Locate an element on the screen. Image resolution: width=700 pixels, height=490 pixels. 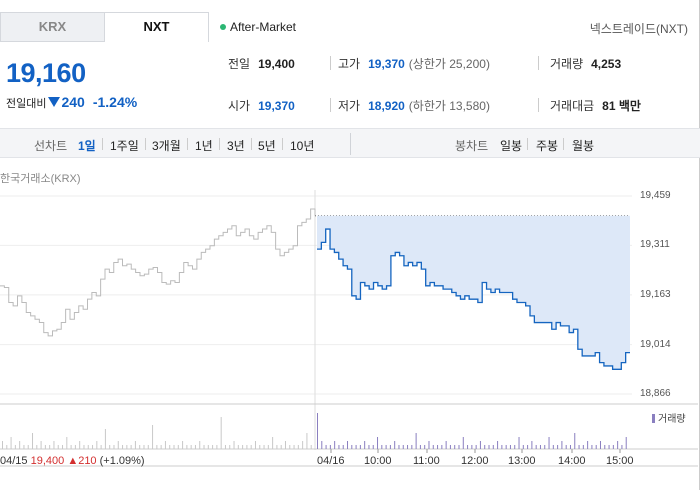
prev-close: 19,400 is located at coordinates (47, 461).